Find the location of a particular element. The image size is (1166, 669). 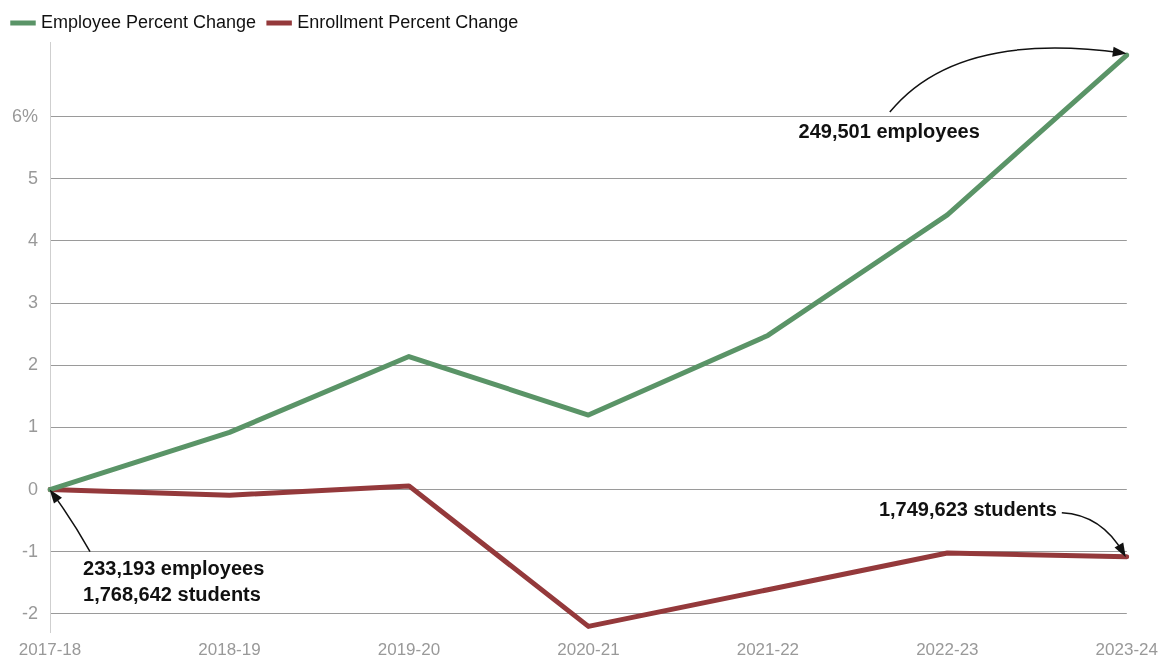

x-tick-label: 2018-19 is located at coordinates (229, 650).